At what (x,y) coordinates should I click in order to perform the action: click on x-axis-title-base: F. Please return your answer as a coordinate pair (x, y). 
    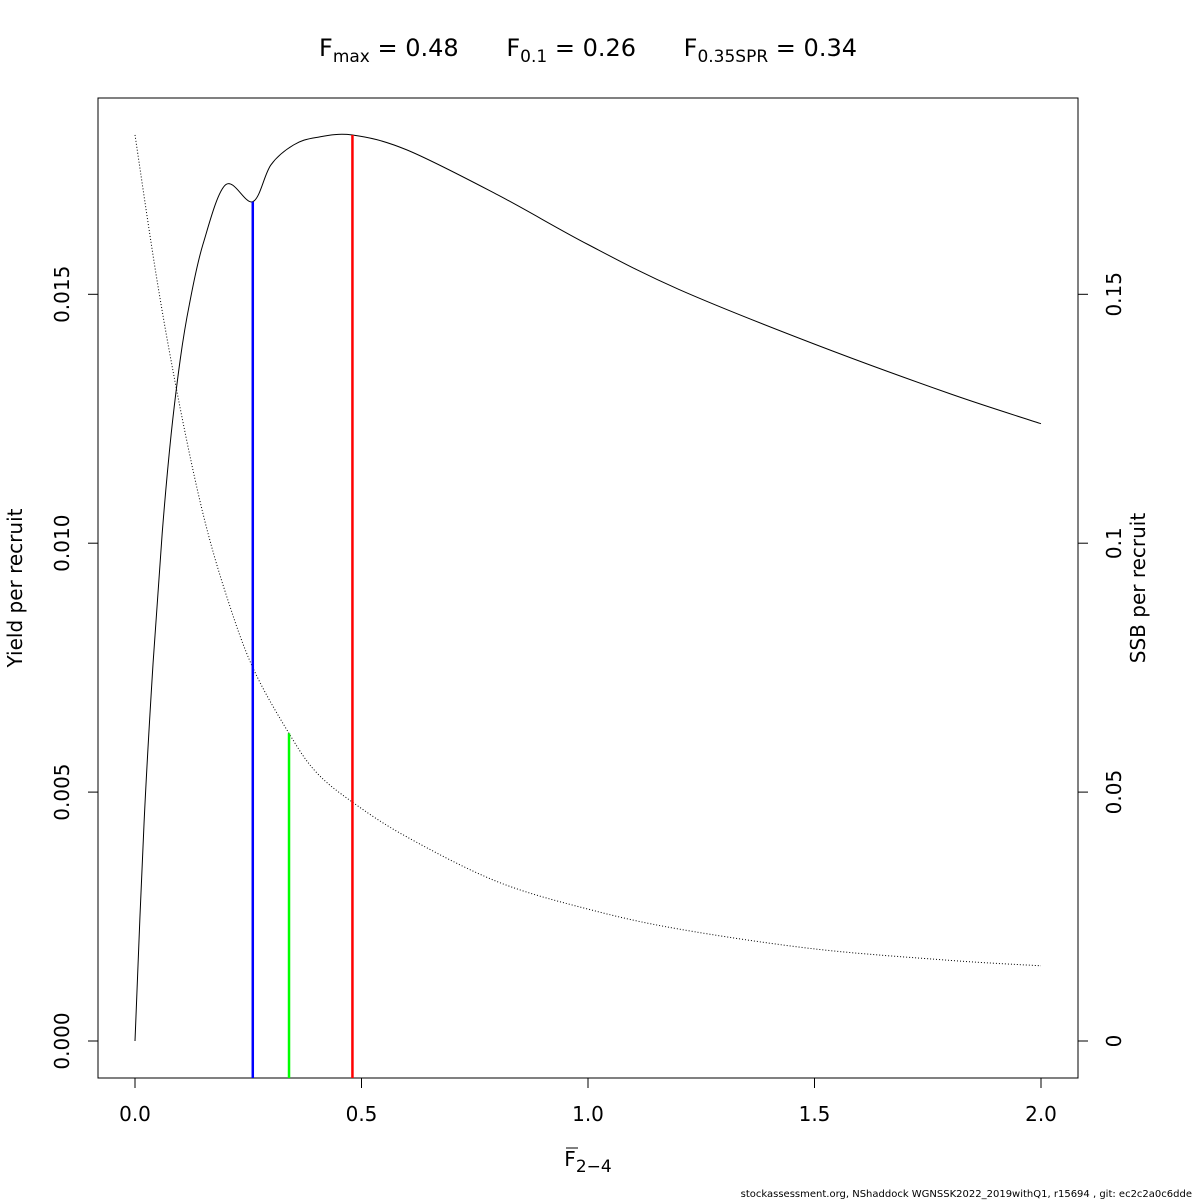
    Looking at the image, I should click on (570, 1159).